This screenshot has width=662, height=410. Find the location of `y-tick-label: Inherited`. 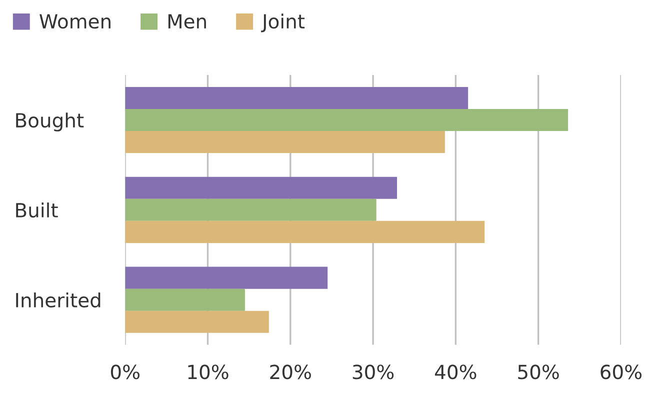

y-tick-label: Inherited is located at coordinates (58, 300).